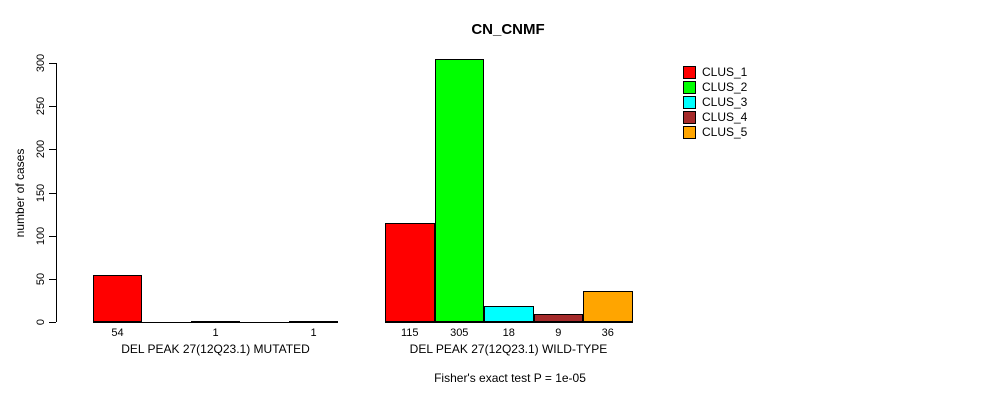 Image resolution: width=990 pixels, height=400 pixels. Describe the element at coordinates (509, 314) in the screenshot. I see `bar-clus-3-group2` at that location.